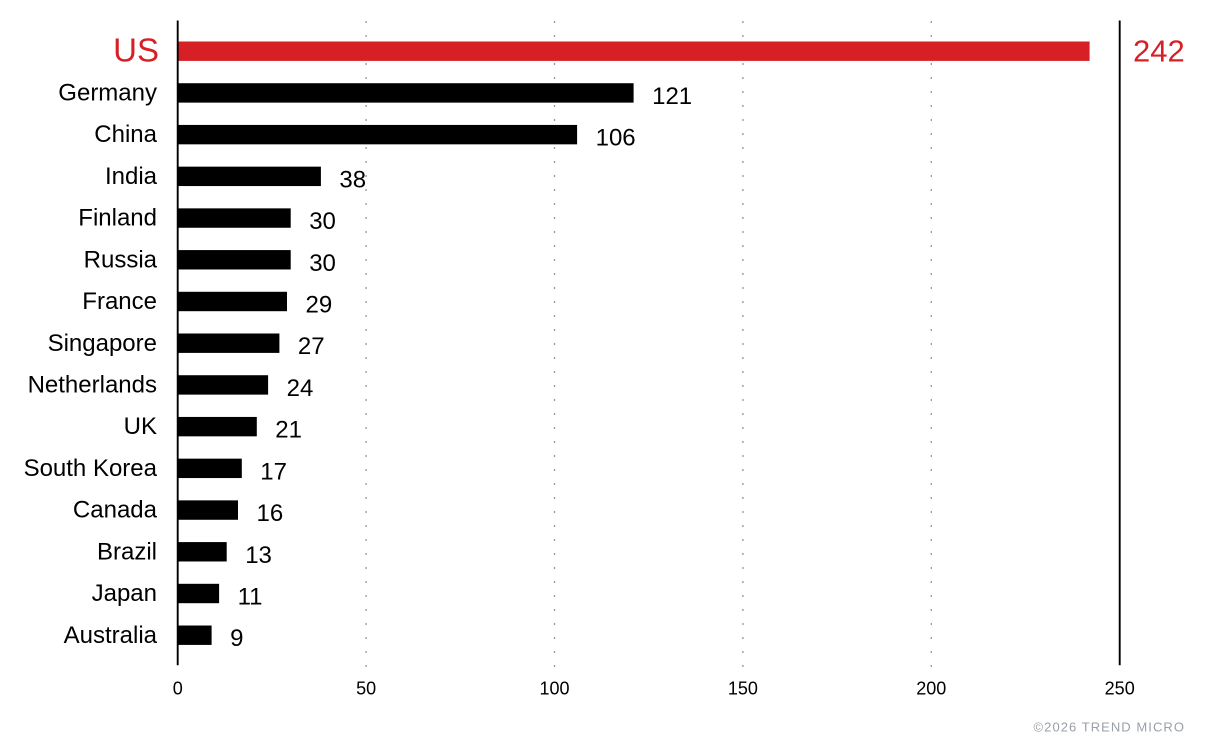 The image size is (1207, 755). I want to click on svg-text: 11, so click(250, 597).